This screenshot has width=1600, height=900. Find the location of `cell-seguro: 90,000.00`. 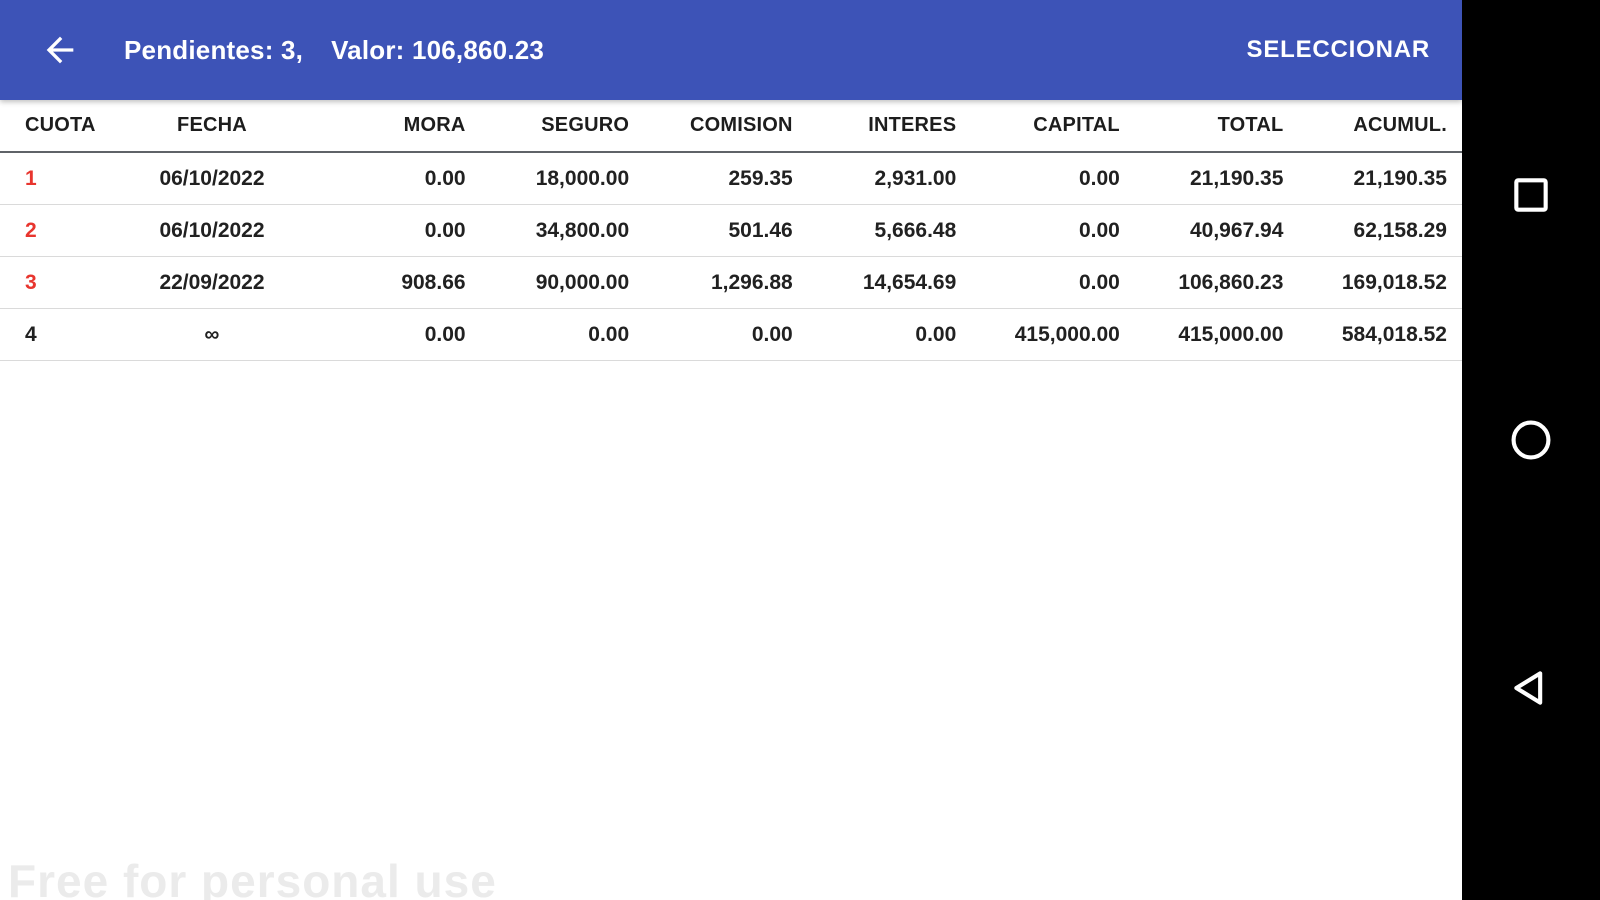

cell-seguro: 90,000.00 is located at coordinates (582, 282).